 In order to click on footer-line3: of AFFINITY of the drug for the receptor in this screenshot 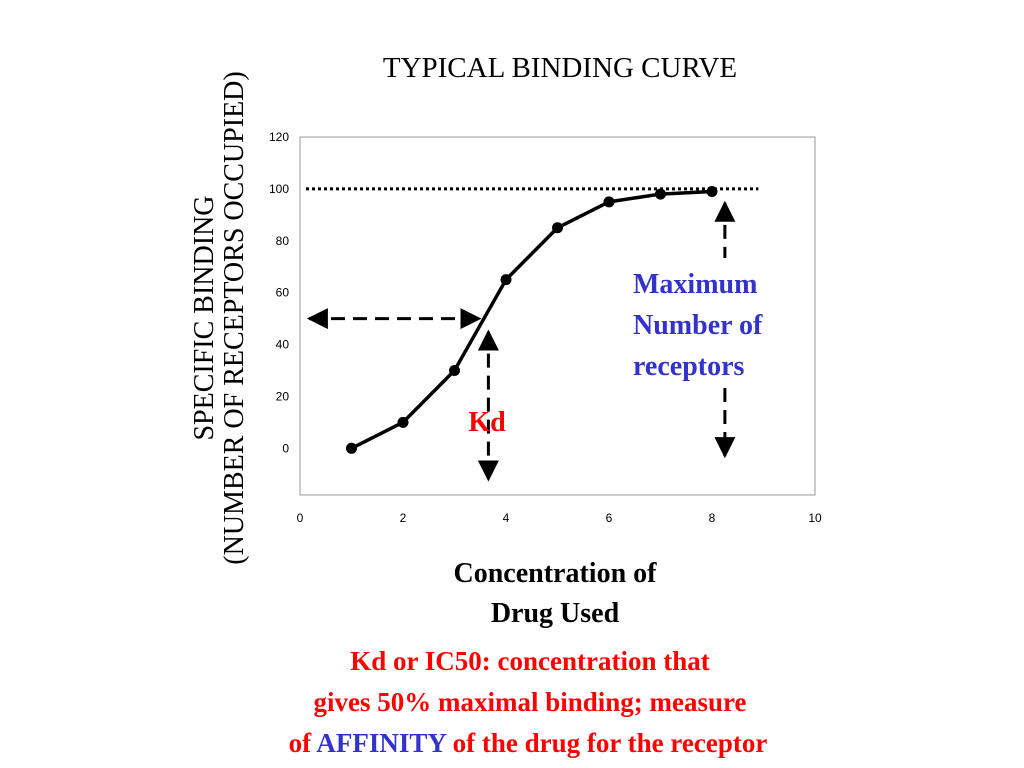, I will do `click(528, 743)`.